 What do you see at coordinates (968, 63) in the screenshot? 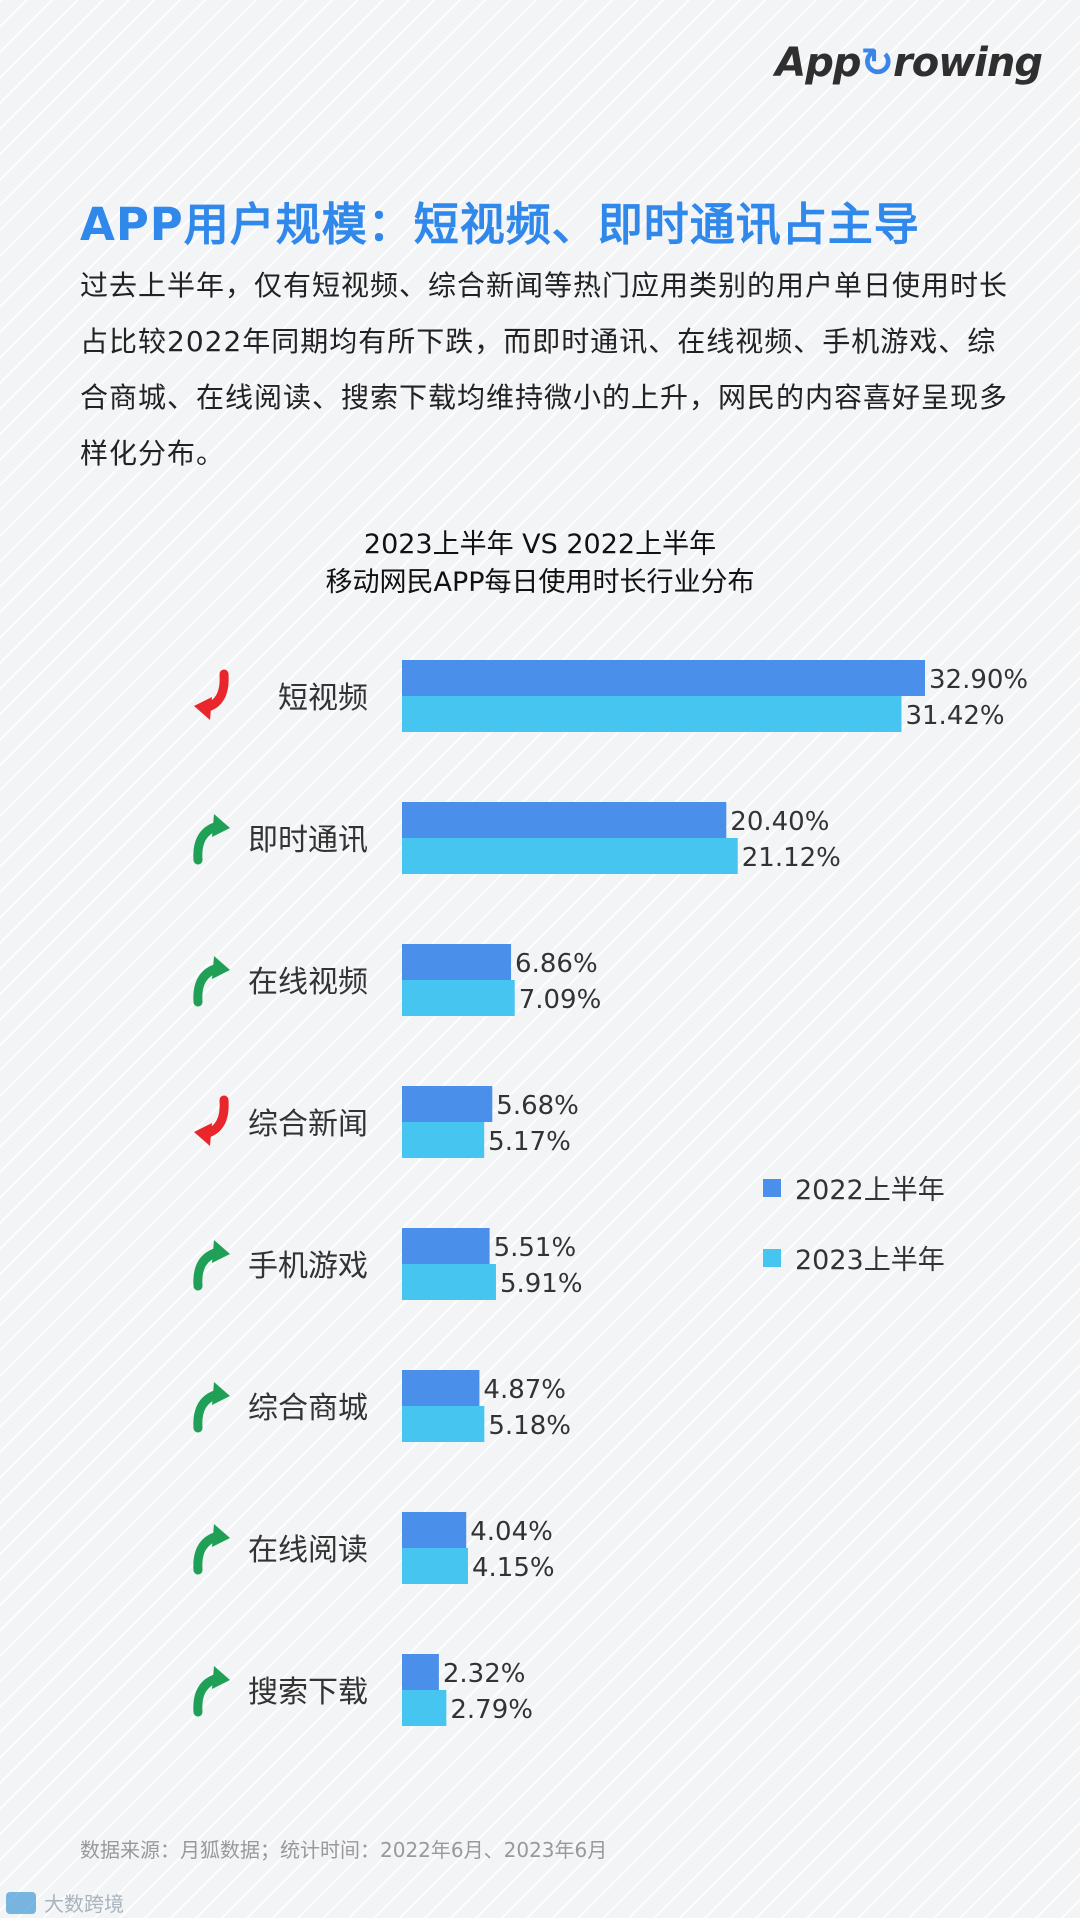
I see `logo-text-suffix: rowing` at bounding box center [968, 63].